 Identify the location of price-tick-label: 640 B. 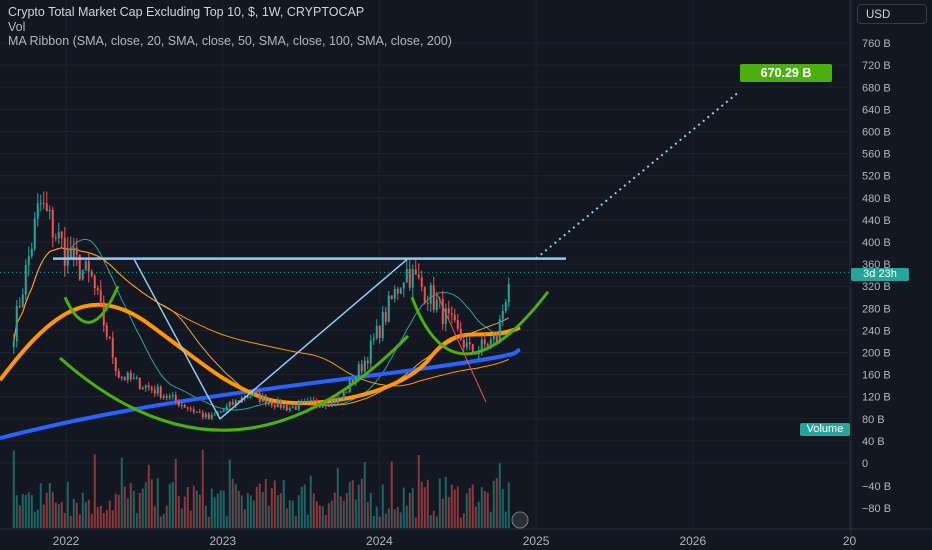
(876, 110).